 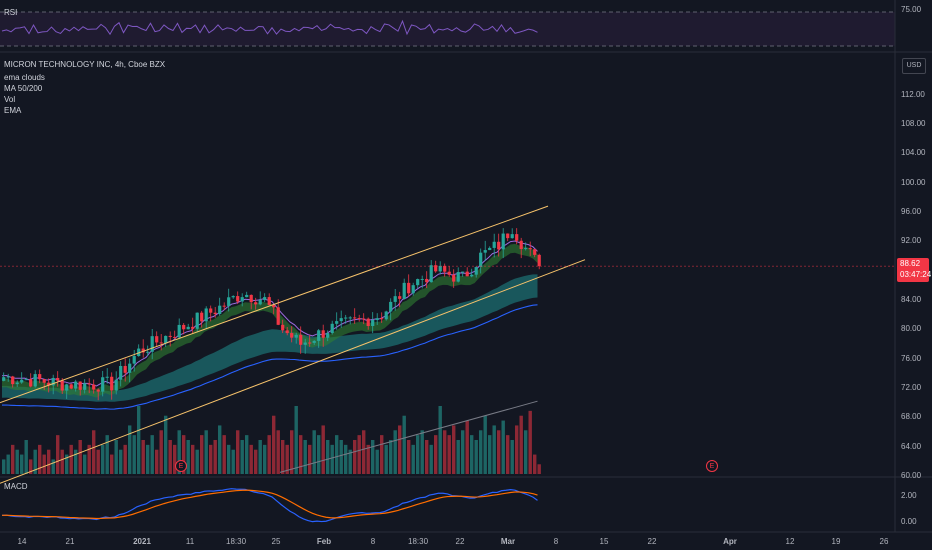 I want to click on indicator-vol: Vol, so click(x=10, y=99).